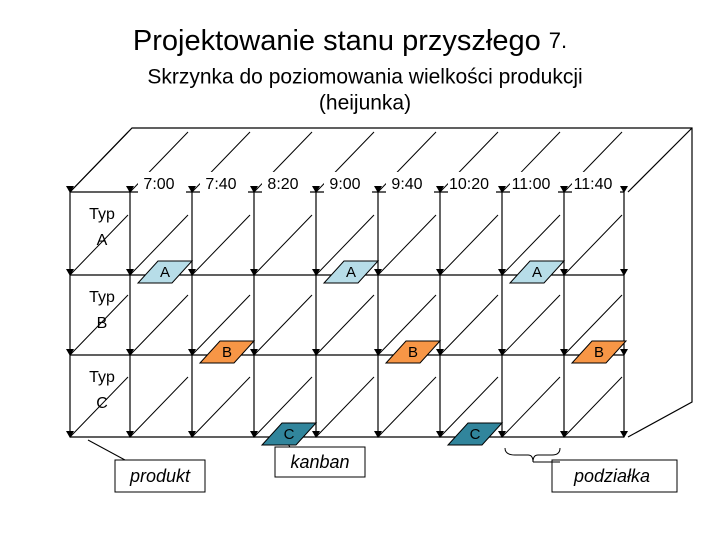  What do you see at coordinates (102, 403) in the screenshot?
I see `row-name: C` at bounding box center [102, 403].